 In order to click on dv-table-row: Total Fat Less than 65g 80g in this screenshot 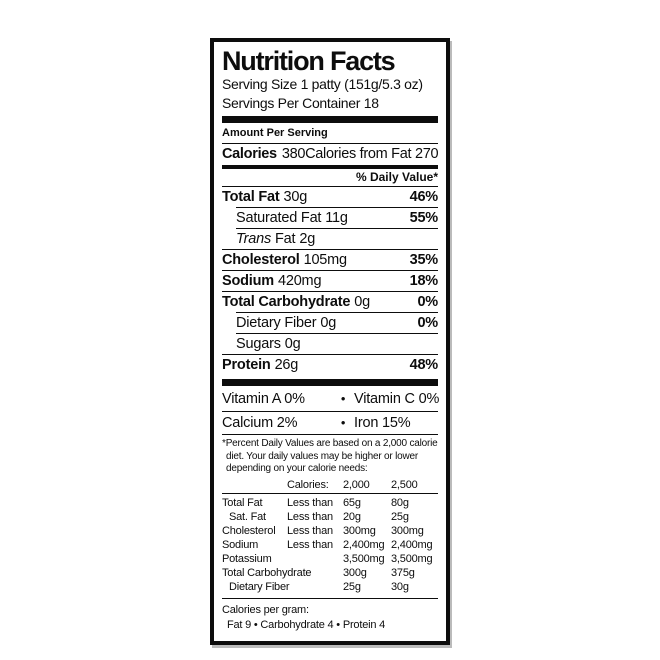, I will do `click(315, 502)`.